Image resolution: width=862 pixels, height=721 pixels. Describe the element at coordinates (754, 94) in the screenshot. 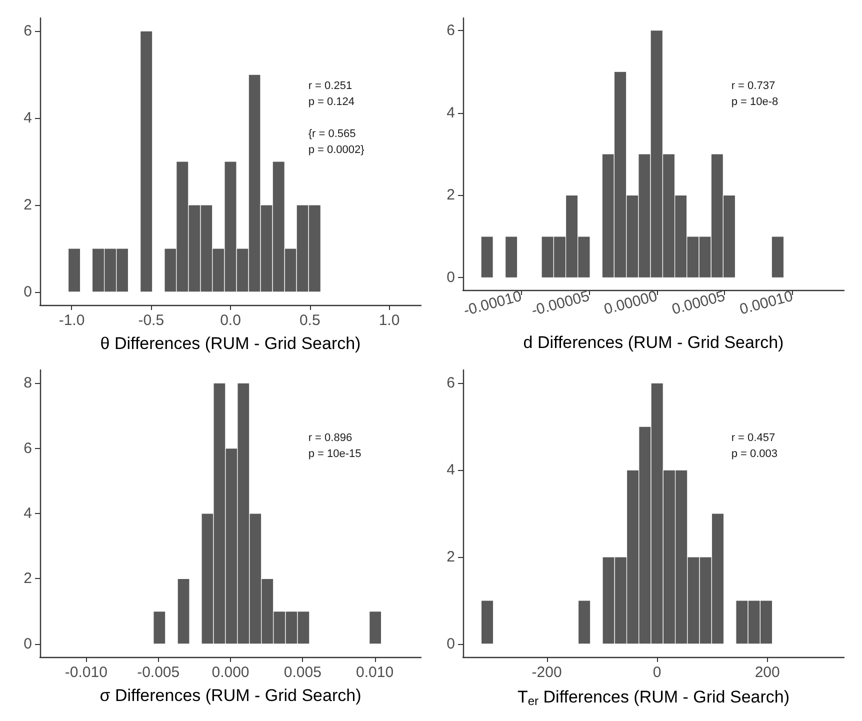

I see `annotation: r = 0.737 p = 10e-8` at that location.